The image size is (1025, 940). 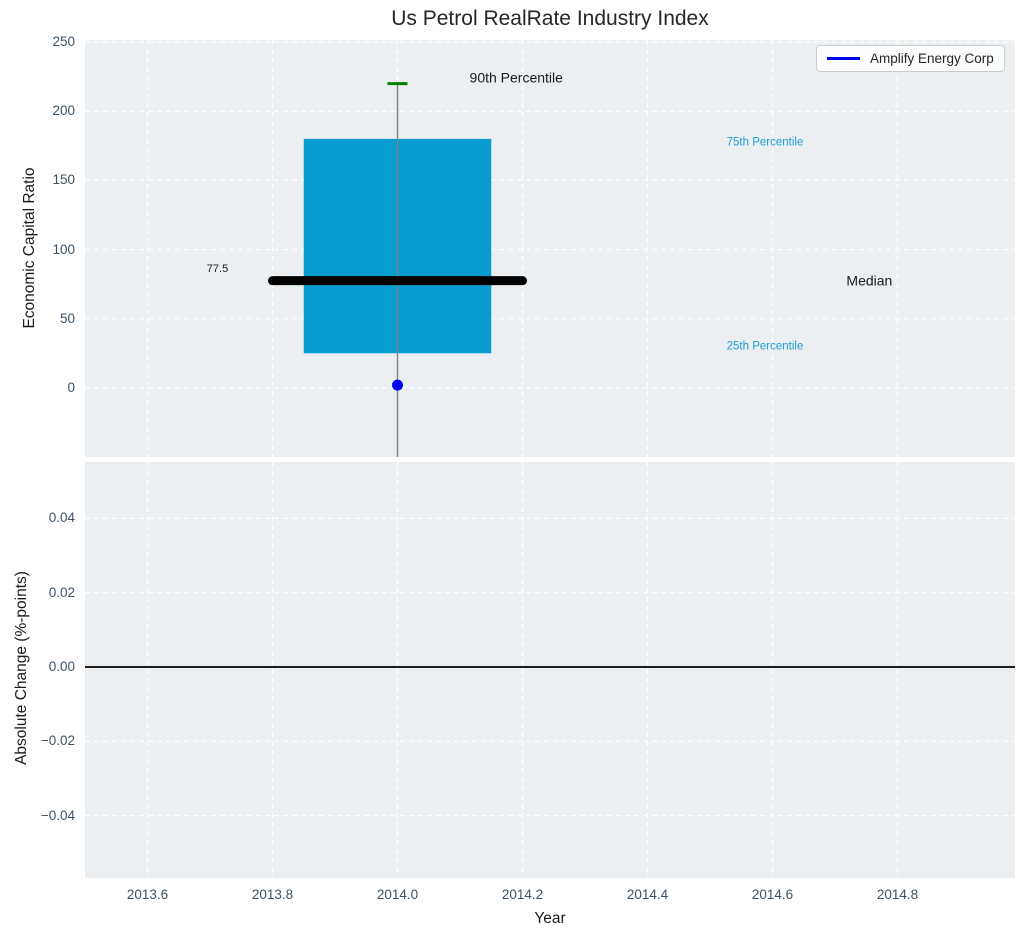 What do you see at coordinates (63, 111) in the screenshot?
I see `y-tick-200: 200` at bounding box center [63, 111].